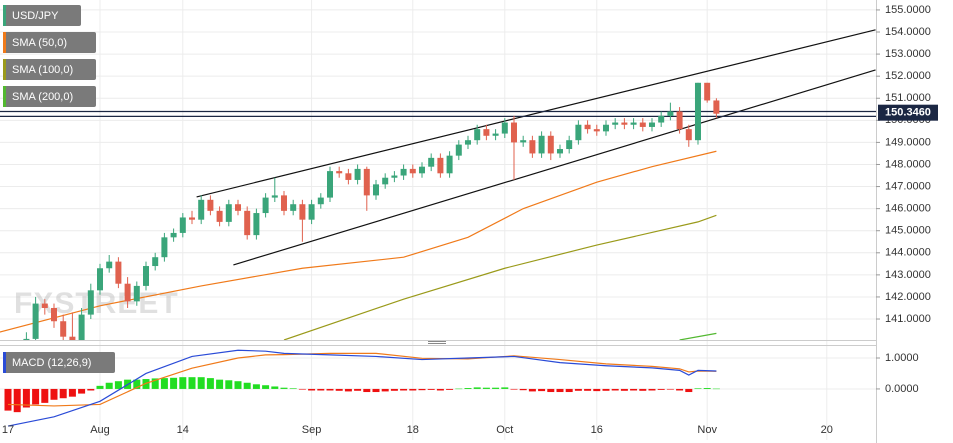  I want to click on x-tick-label: Sep, so click(312, 430).